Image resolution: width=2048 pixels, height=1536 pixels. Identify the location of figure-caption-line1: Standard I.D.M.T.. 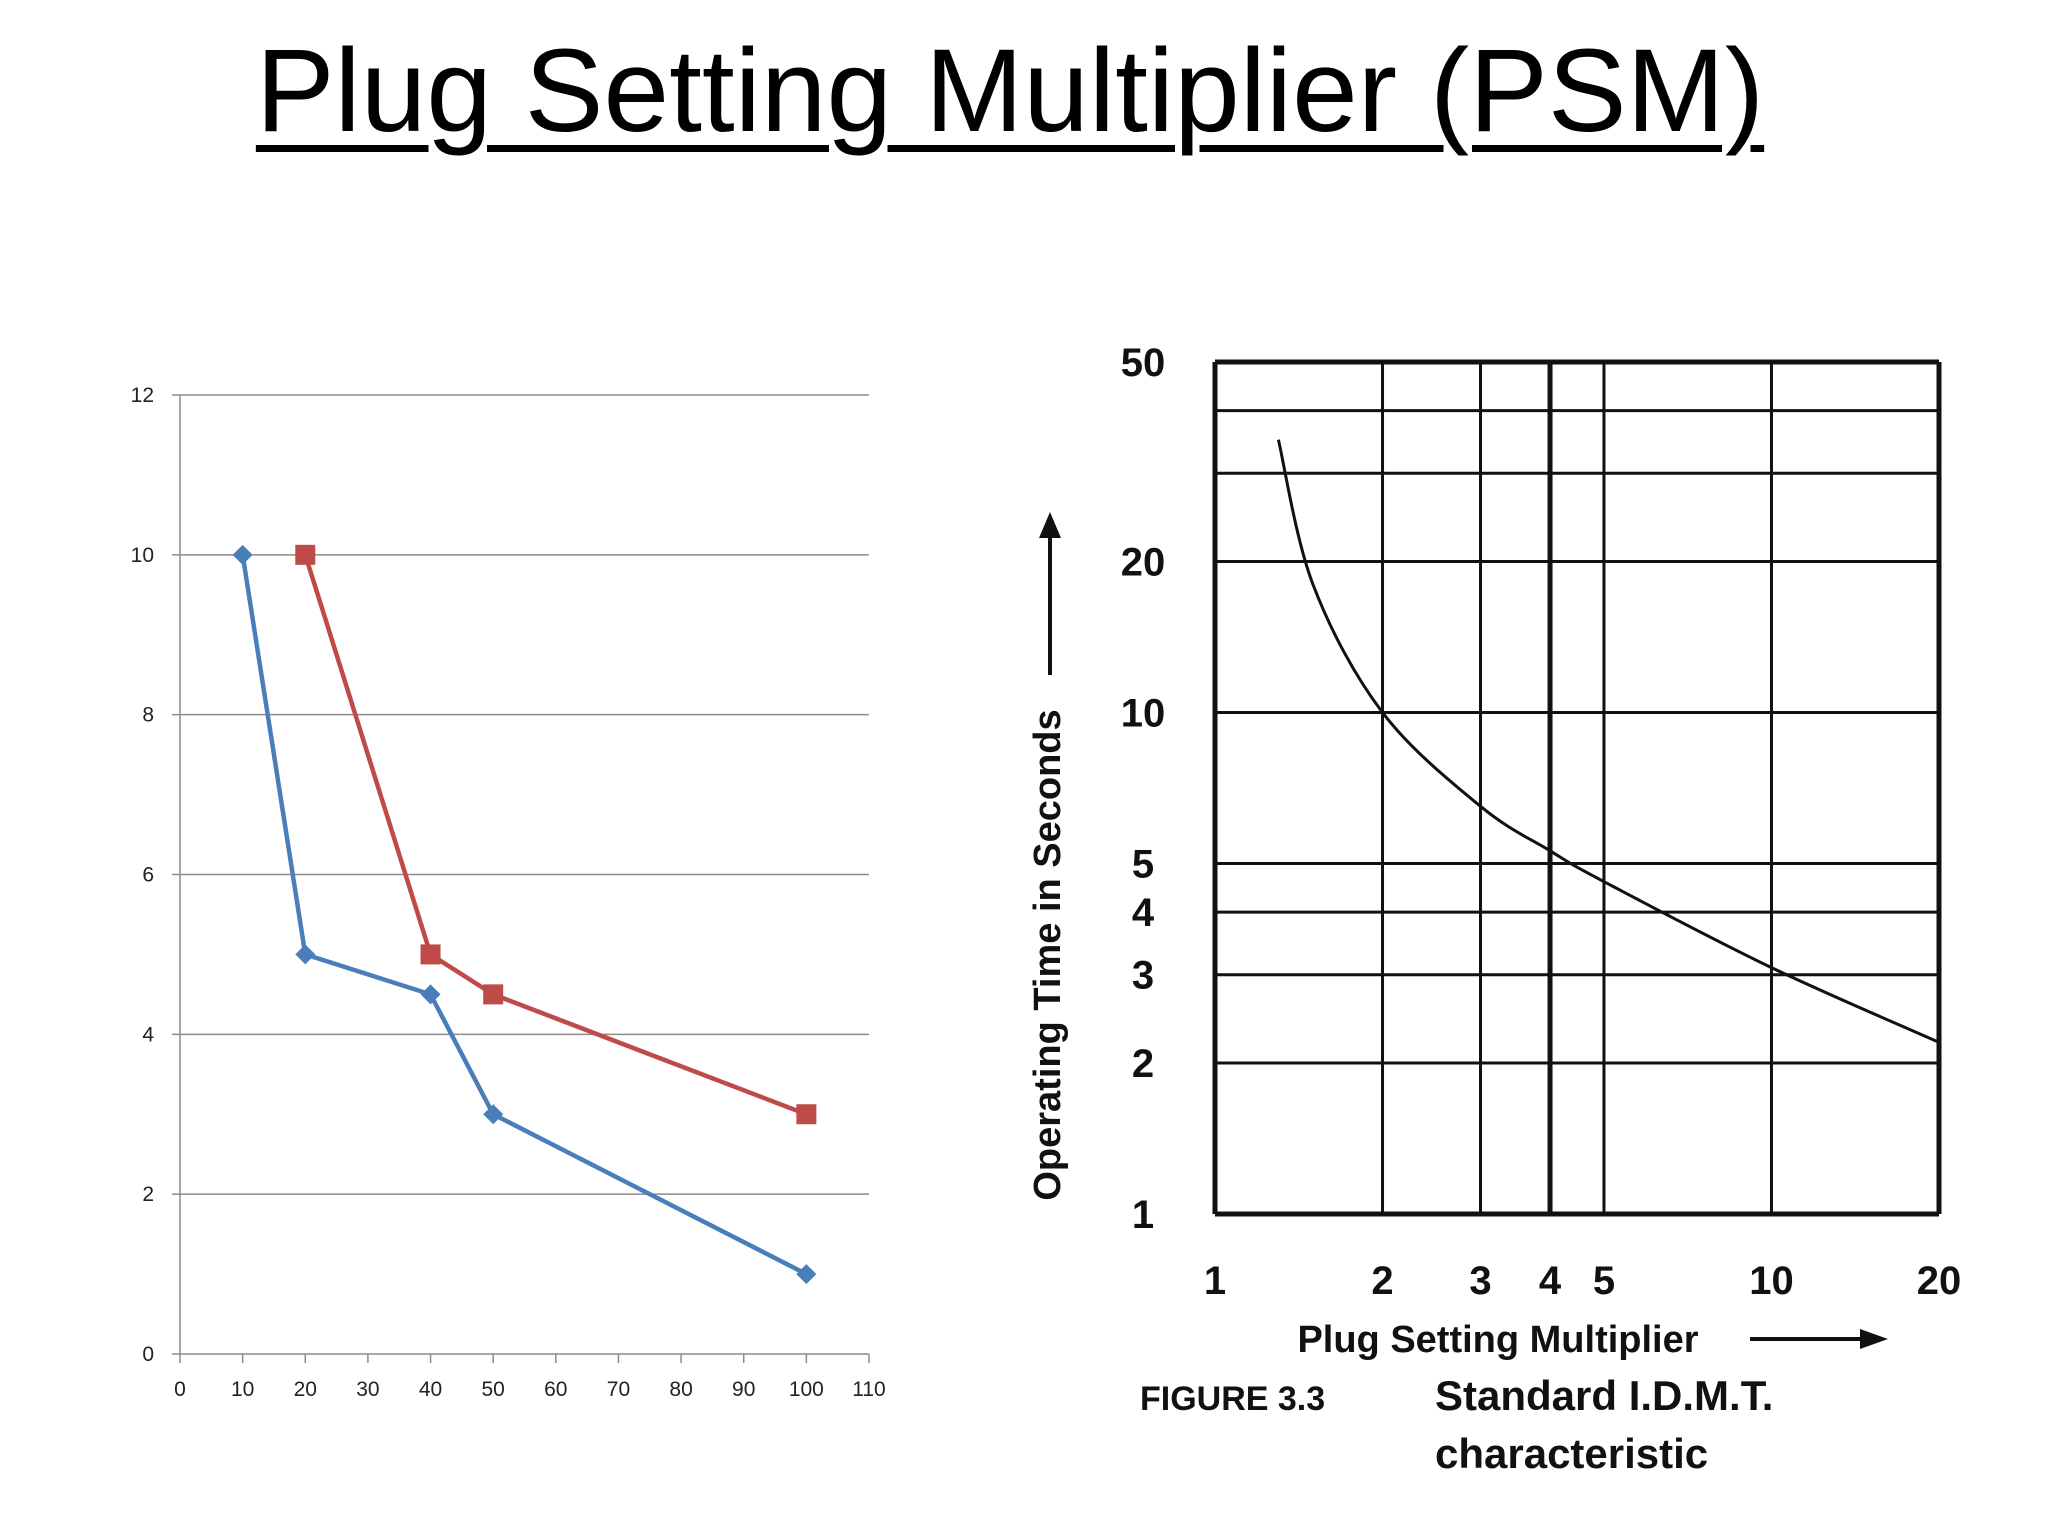
(1604, 1395).